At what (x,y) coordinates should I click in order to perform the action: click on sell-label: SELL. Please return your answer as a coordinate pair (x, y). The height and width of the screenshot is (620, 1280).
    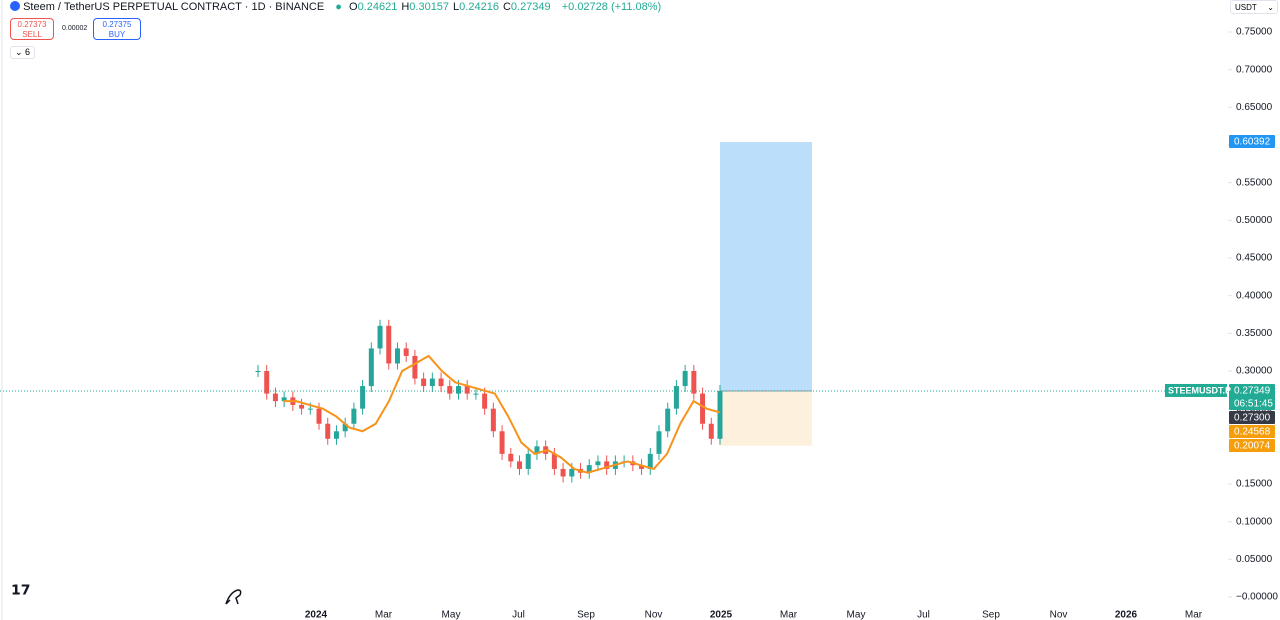
    Looking at the image, I should click on (32, 34).